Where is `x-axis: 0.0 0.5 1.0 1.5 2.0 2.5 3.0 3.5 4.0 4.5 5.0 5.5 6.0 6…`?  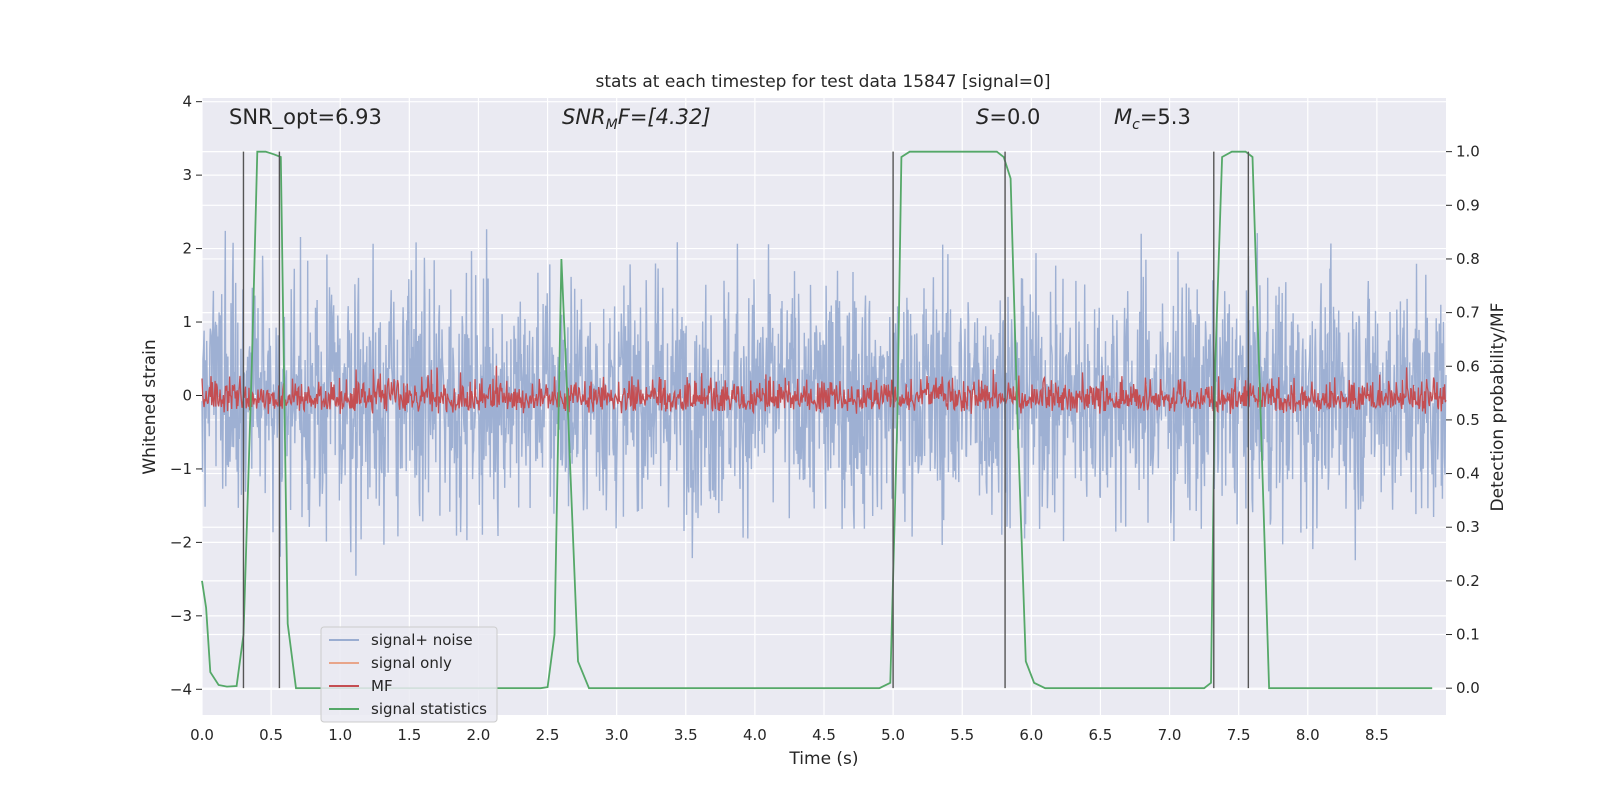 x-axis: 0.0 0.5 1.0 1.5 2.0 2.5 3.0 3.5 4.0 4.5 5.0 5.5 6.0 6… is located at coordinates (789, 735).